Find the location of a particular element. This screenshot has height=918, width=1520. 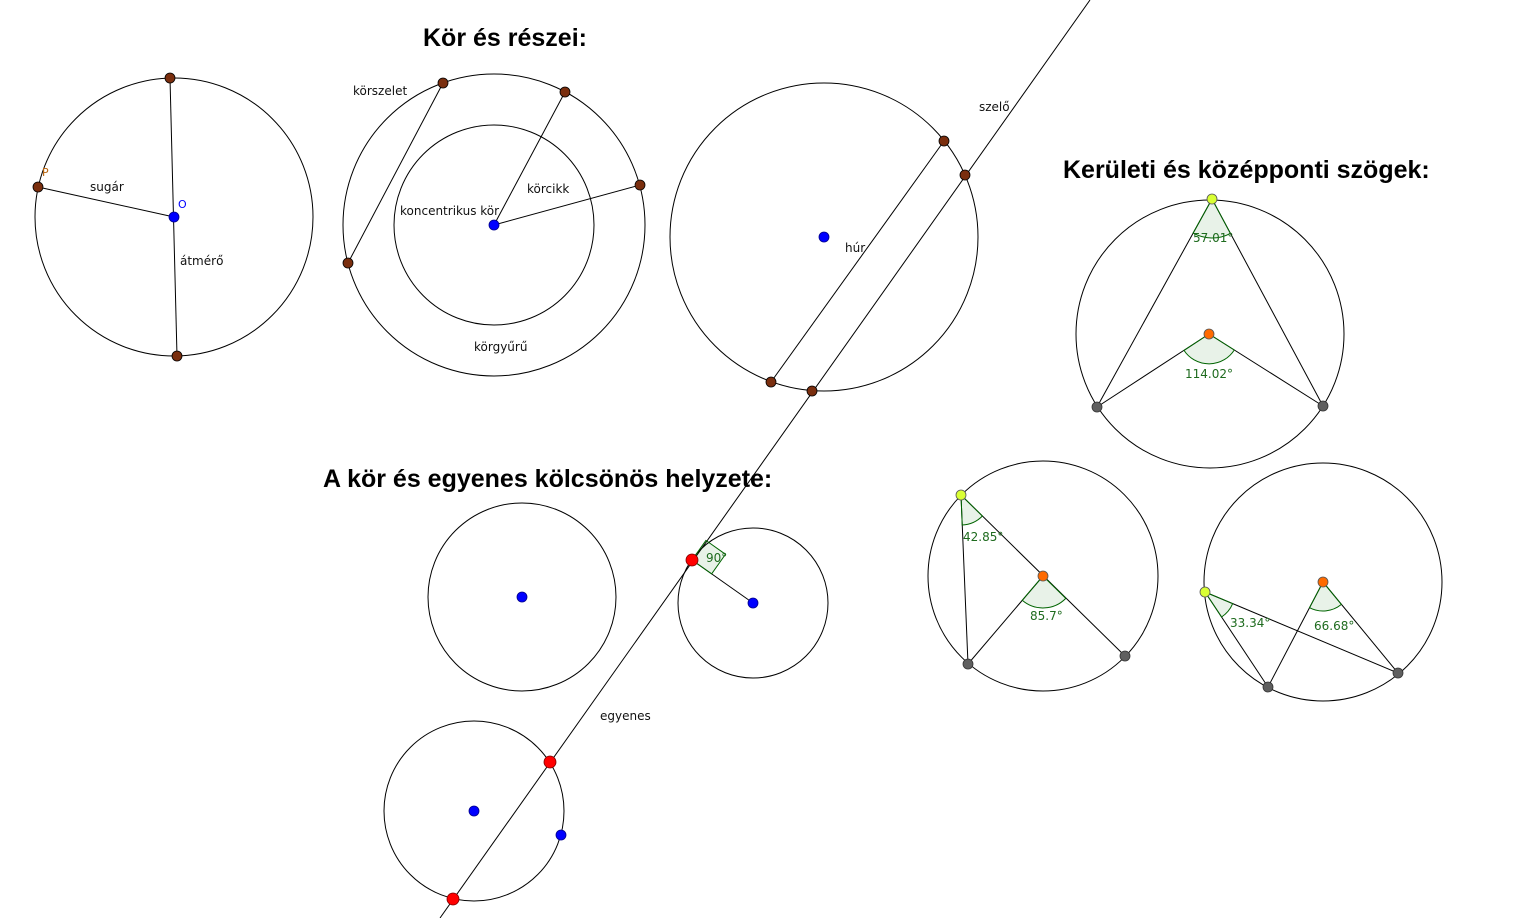

annulus-label: körgyűrű is located at coordinates (500, 347).